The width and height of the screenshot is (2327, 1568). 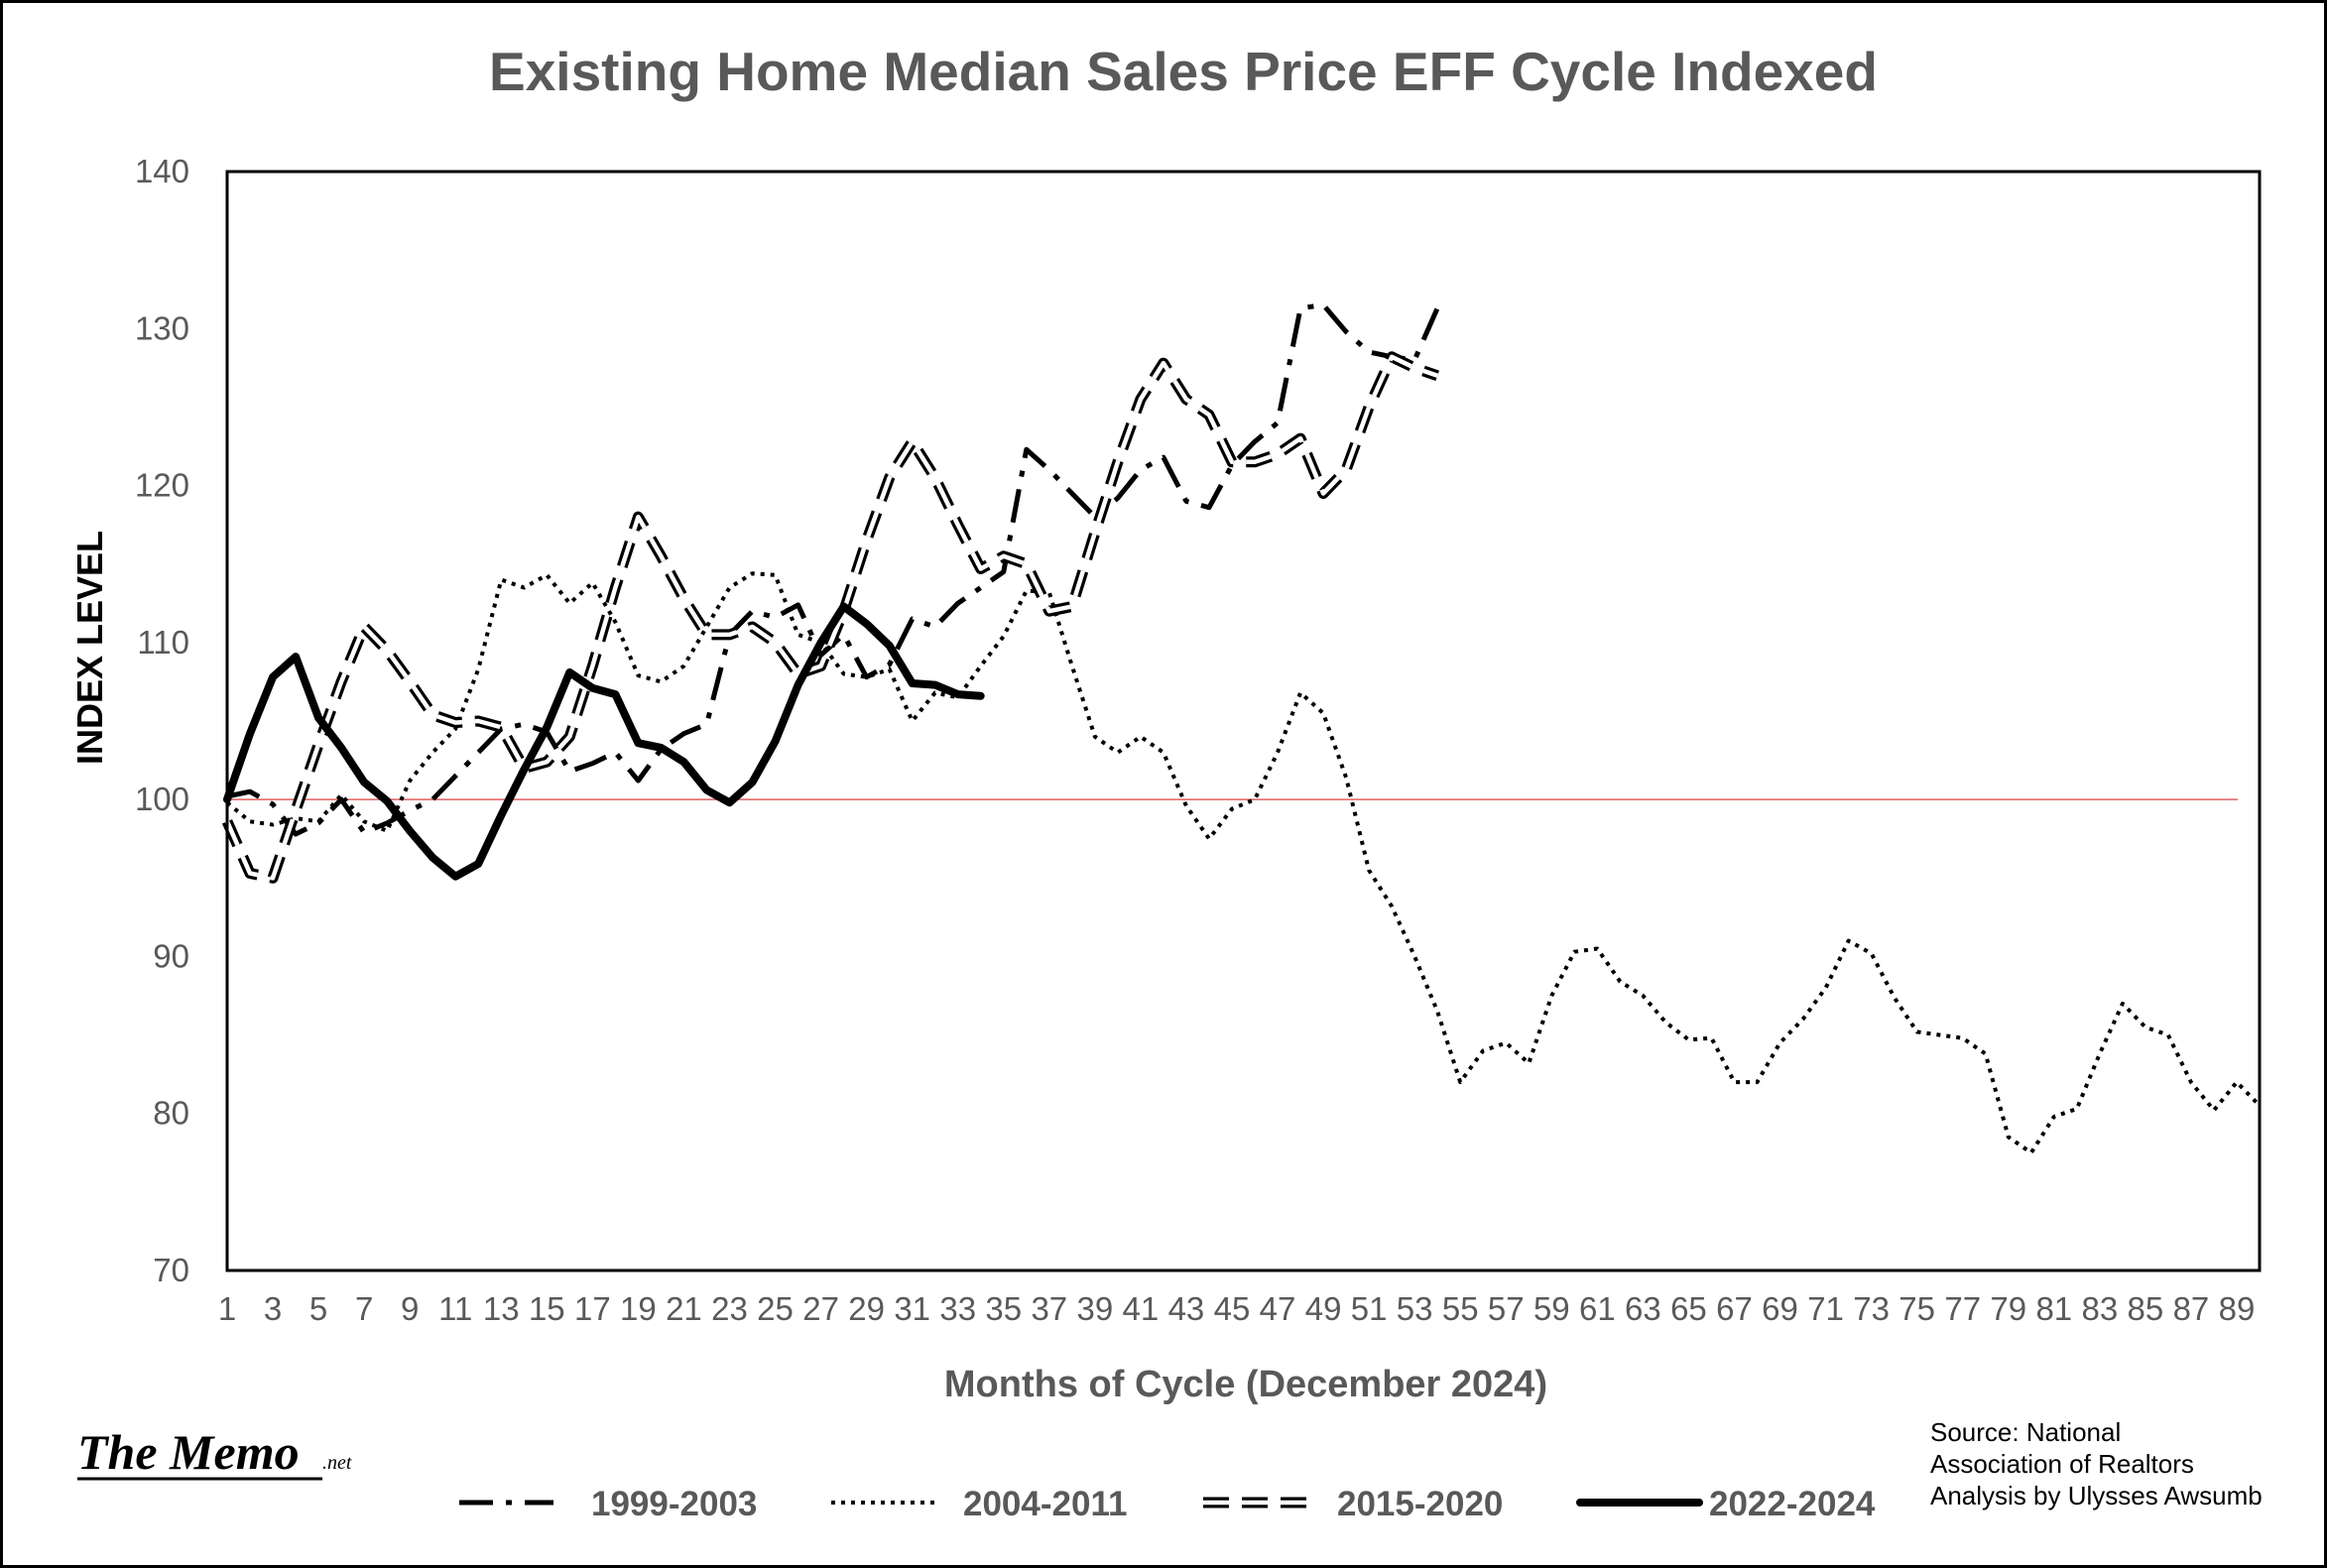 I want to click on legend-label-2022-2024: 2022-2024, so click(x=1792, y=1504).